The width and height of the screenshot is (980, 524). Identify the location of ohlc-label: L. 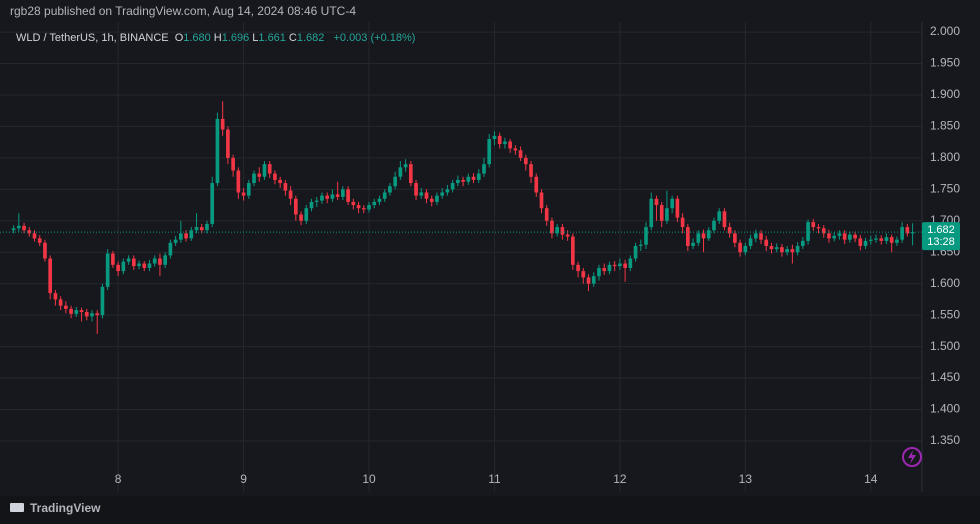
(255, 38).